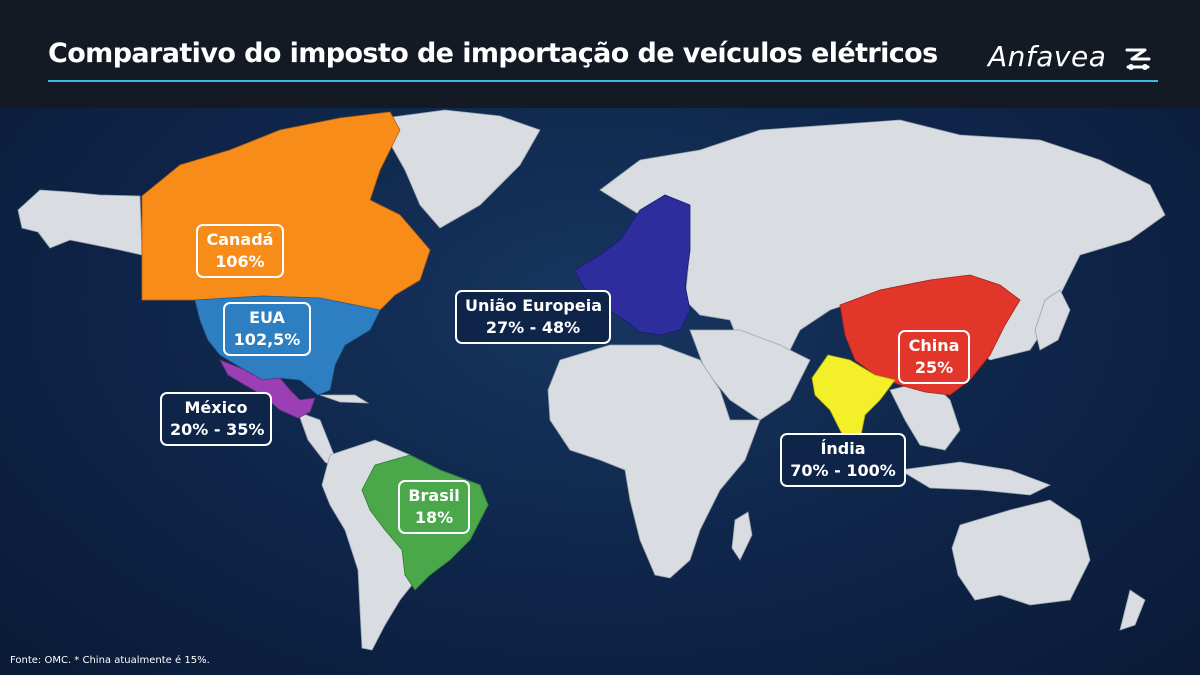  What do you see at coordinates (934, 345) in the screenshot?
I see `china-name: China` at bounding box center [934, 345].